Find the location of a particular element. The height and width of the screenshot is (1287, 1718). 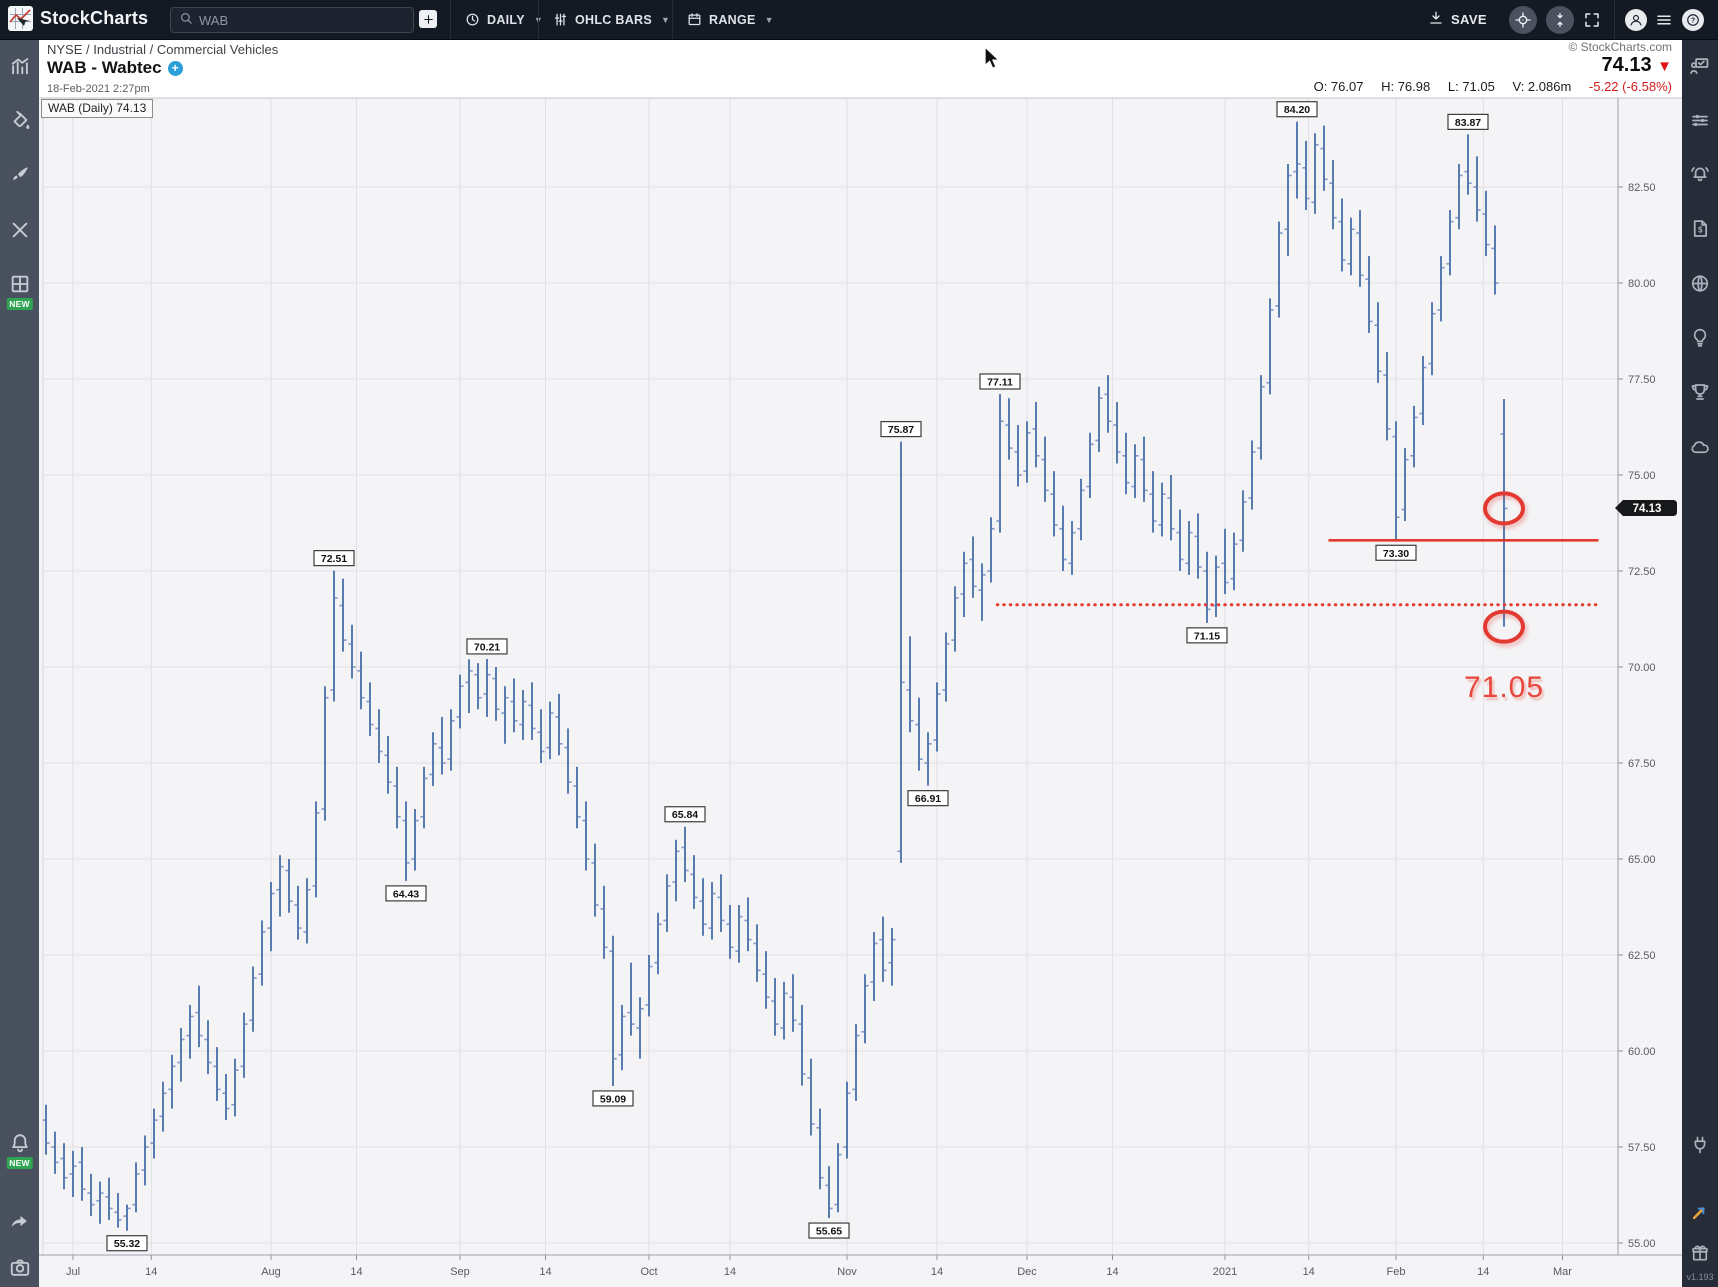

chart-legend: WAB (Daily) 74.13 is located at coordinates (97, 108).